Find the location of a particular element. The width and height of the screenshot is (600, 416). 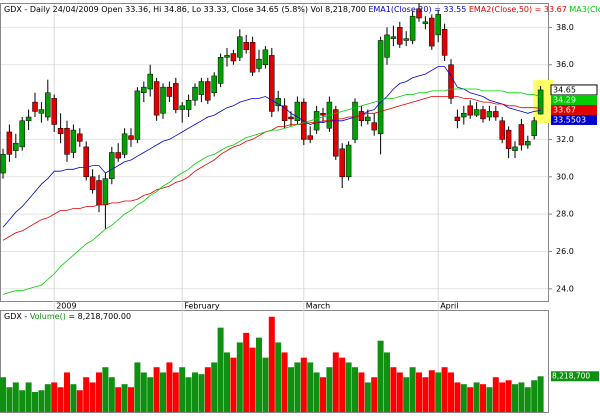

y-tick-label: 30.0 is located at coordinates (565, 176).